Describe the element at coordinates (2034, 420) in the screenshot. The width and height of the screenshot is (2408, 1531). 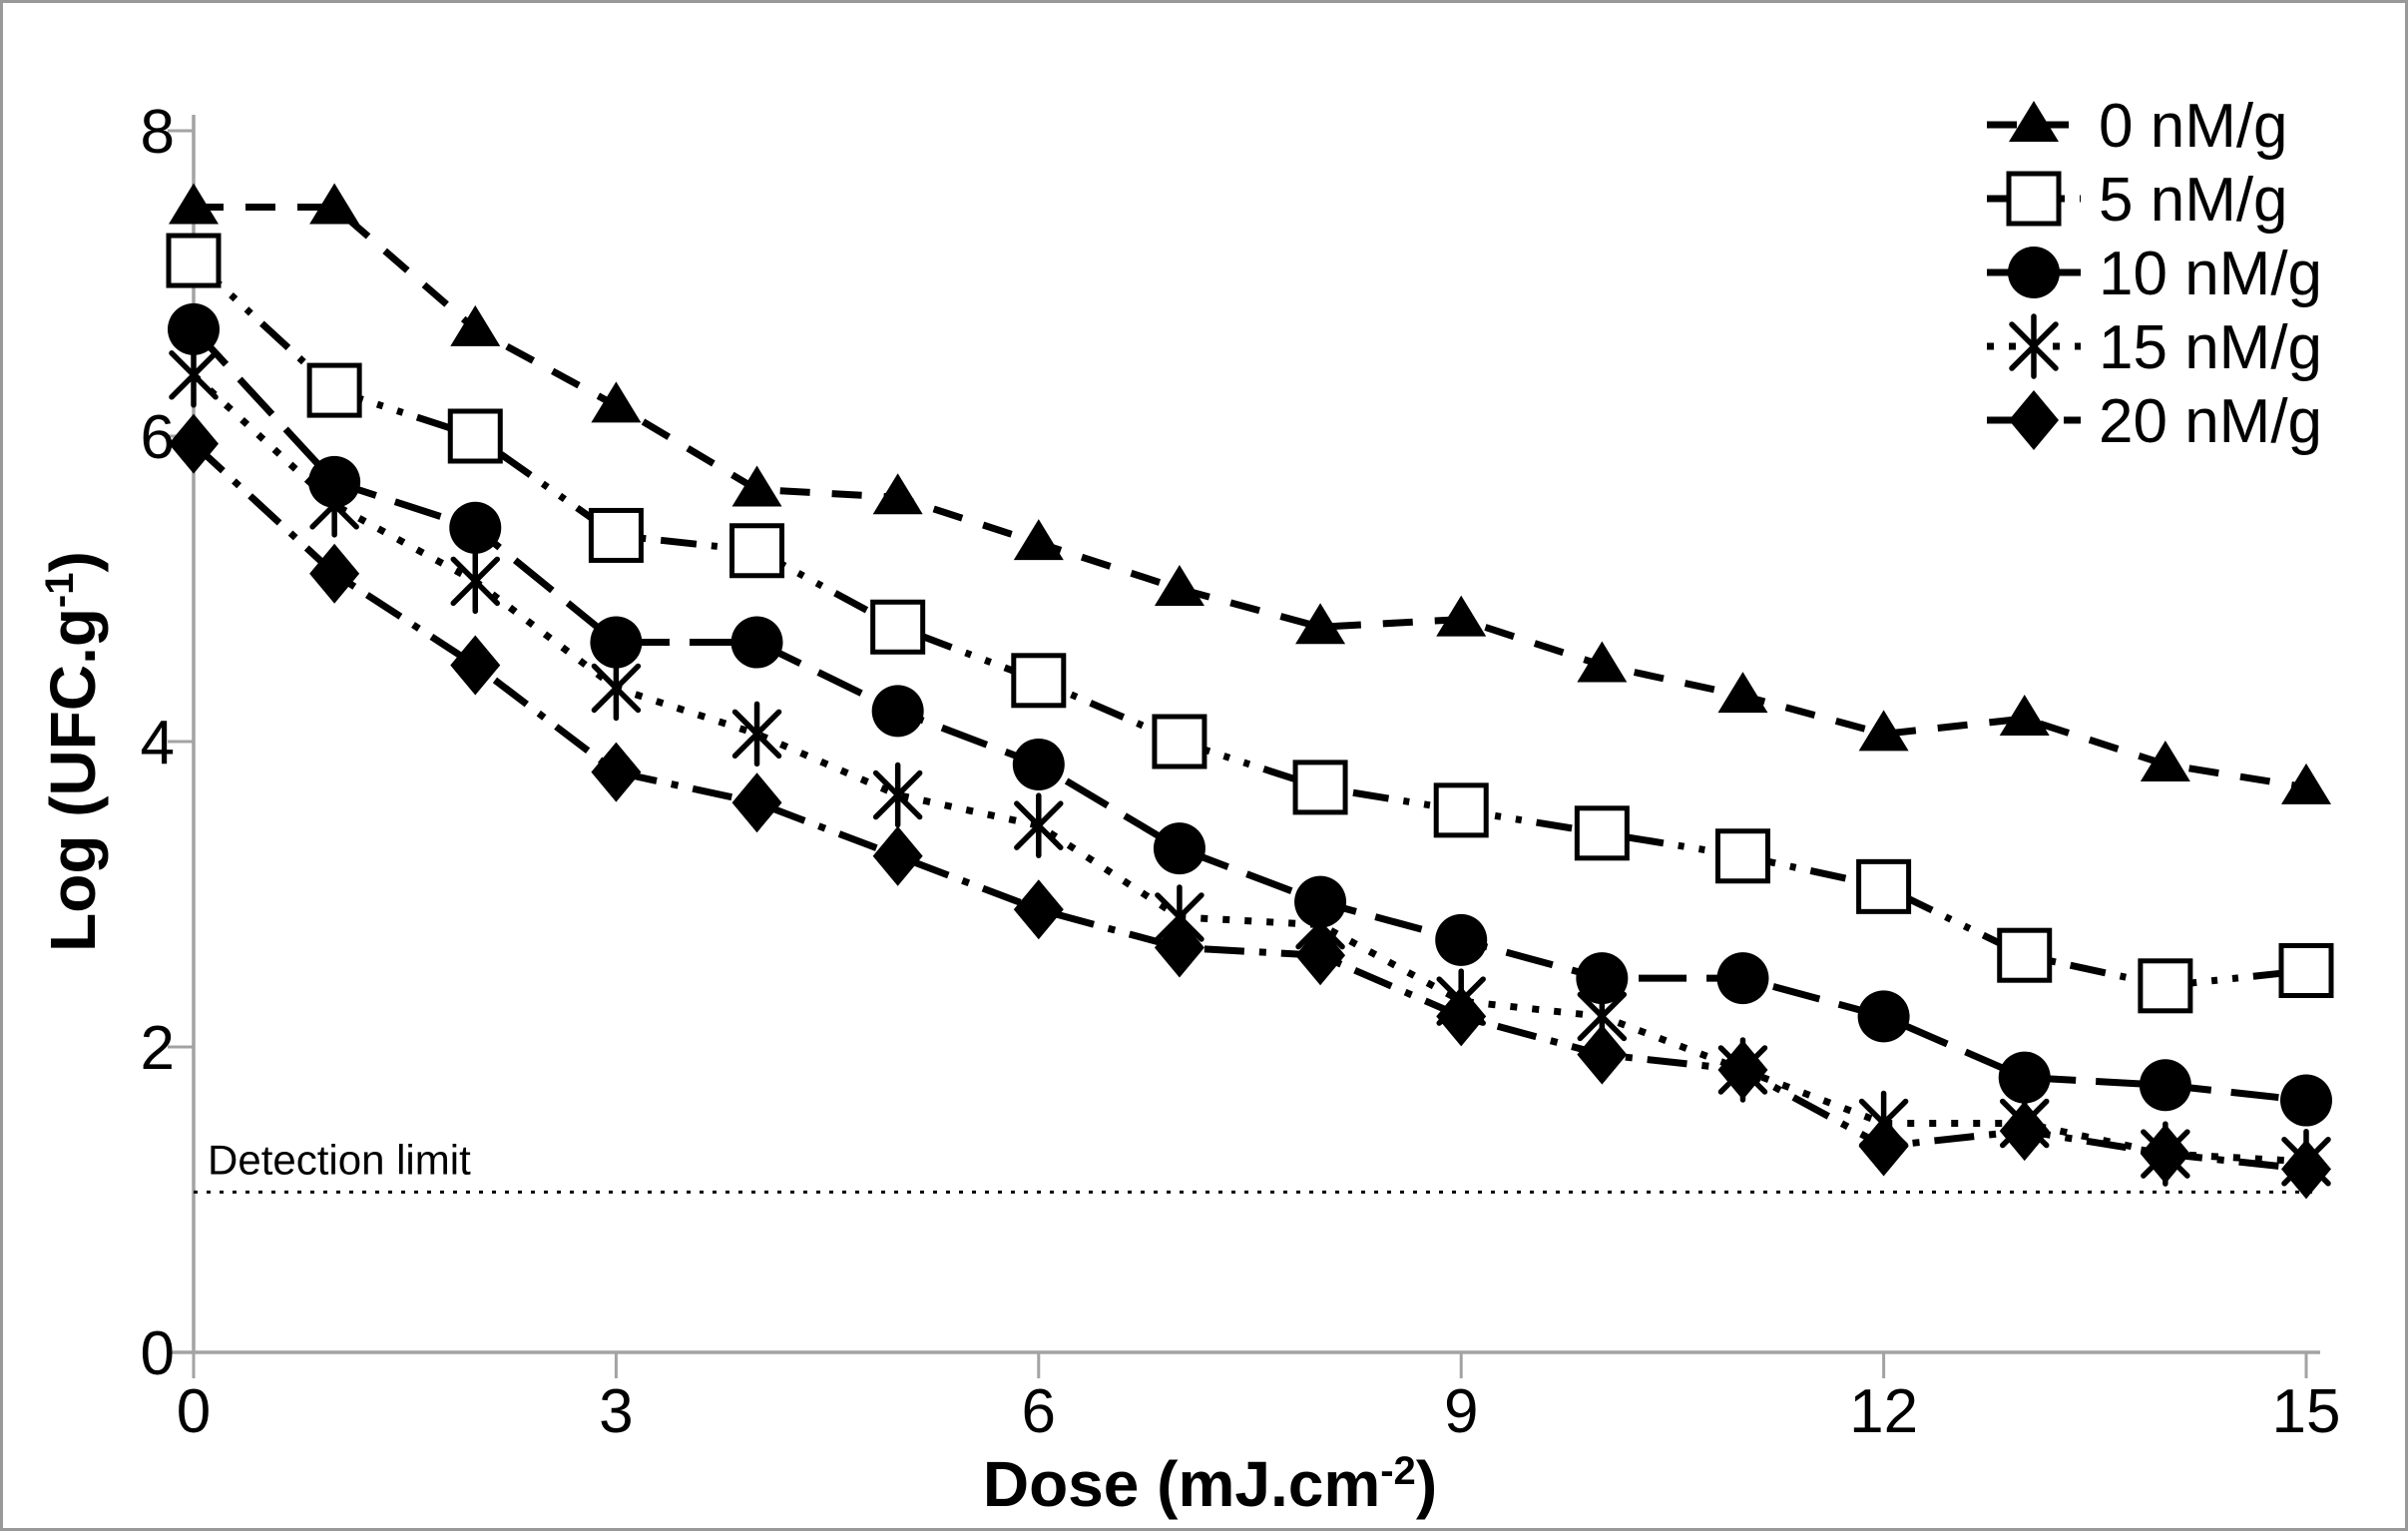
I see `legend-marker-diamond-filled` at that location.